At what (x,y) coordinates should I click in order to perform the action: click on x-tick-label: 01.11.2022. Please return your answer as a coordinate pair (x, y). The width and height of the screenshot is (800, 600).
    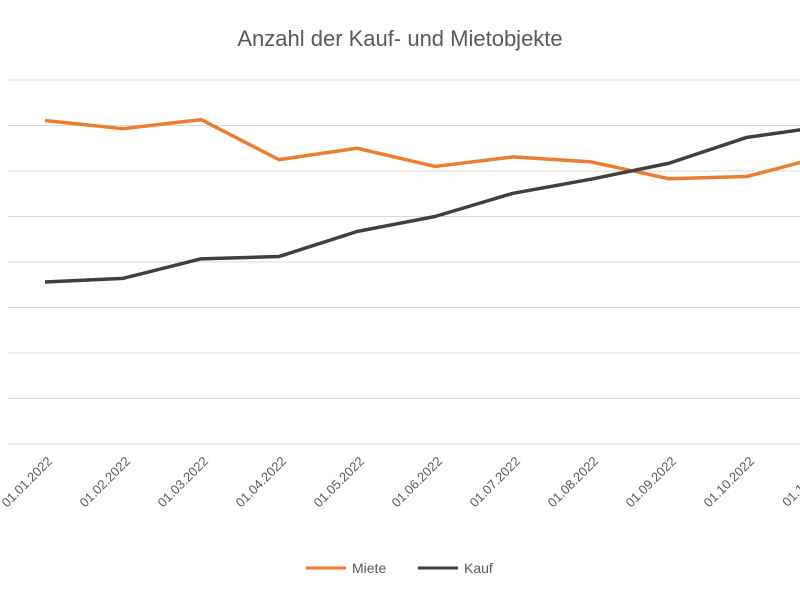
    Looking at the image, I should click on (789, 482).